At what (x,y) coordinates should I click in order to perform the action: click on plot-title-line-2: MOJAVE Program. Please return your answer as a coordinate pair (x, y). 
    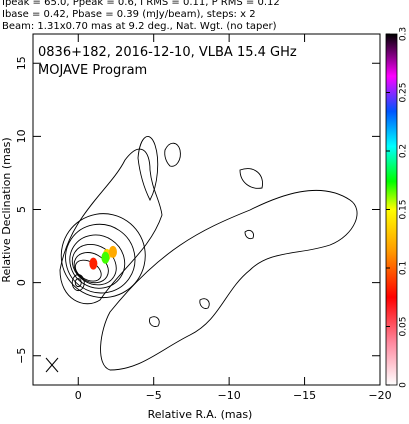
    Looking at the image, I should click on (92, 70).